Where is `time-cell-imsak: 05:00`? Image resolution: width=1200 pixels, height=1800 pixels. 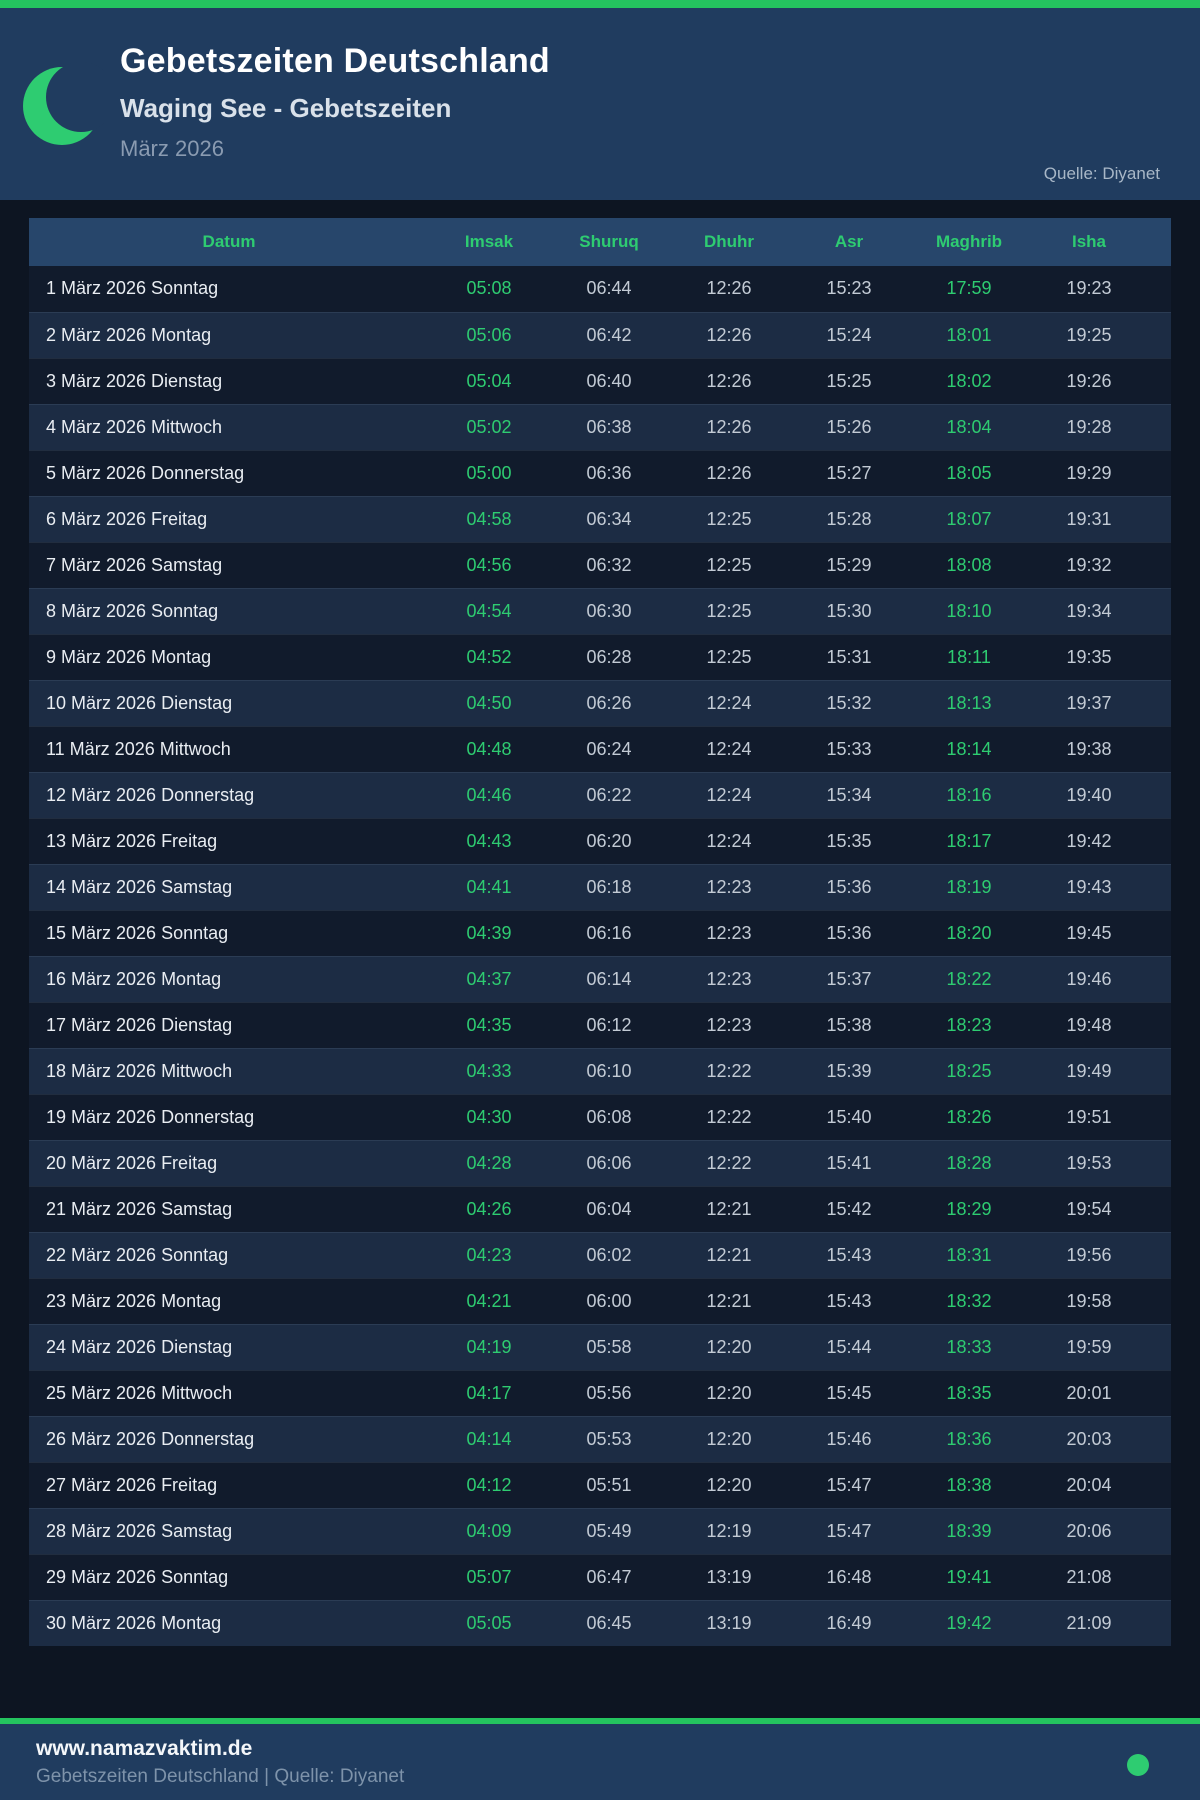
time-cell-imsak: 05:00 is located at coordinates (489, 472).